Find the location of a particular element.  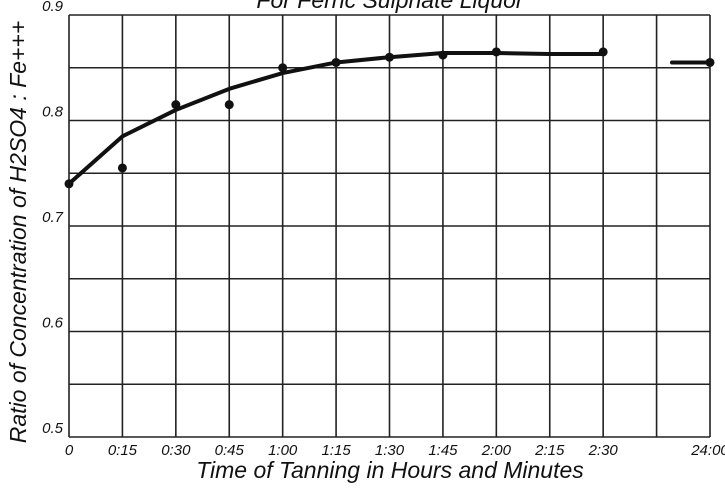

x-tick-label: 1:00 is located at coordinates (283, 450).